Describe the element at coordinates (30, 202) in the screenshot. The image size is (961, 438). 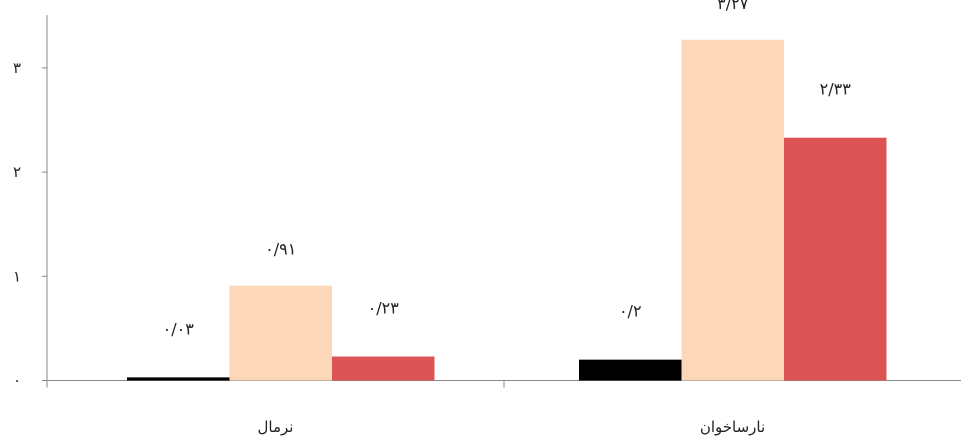
I see `y-axis: ۰ ۱ ۲ ۳` at that location.